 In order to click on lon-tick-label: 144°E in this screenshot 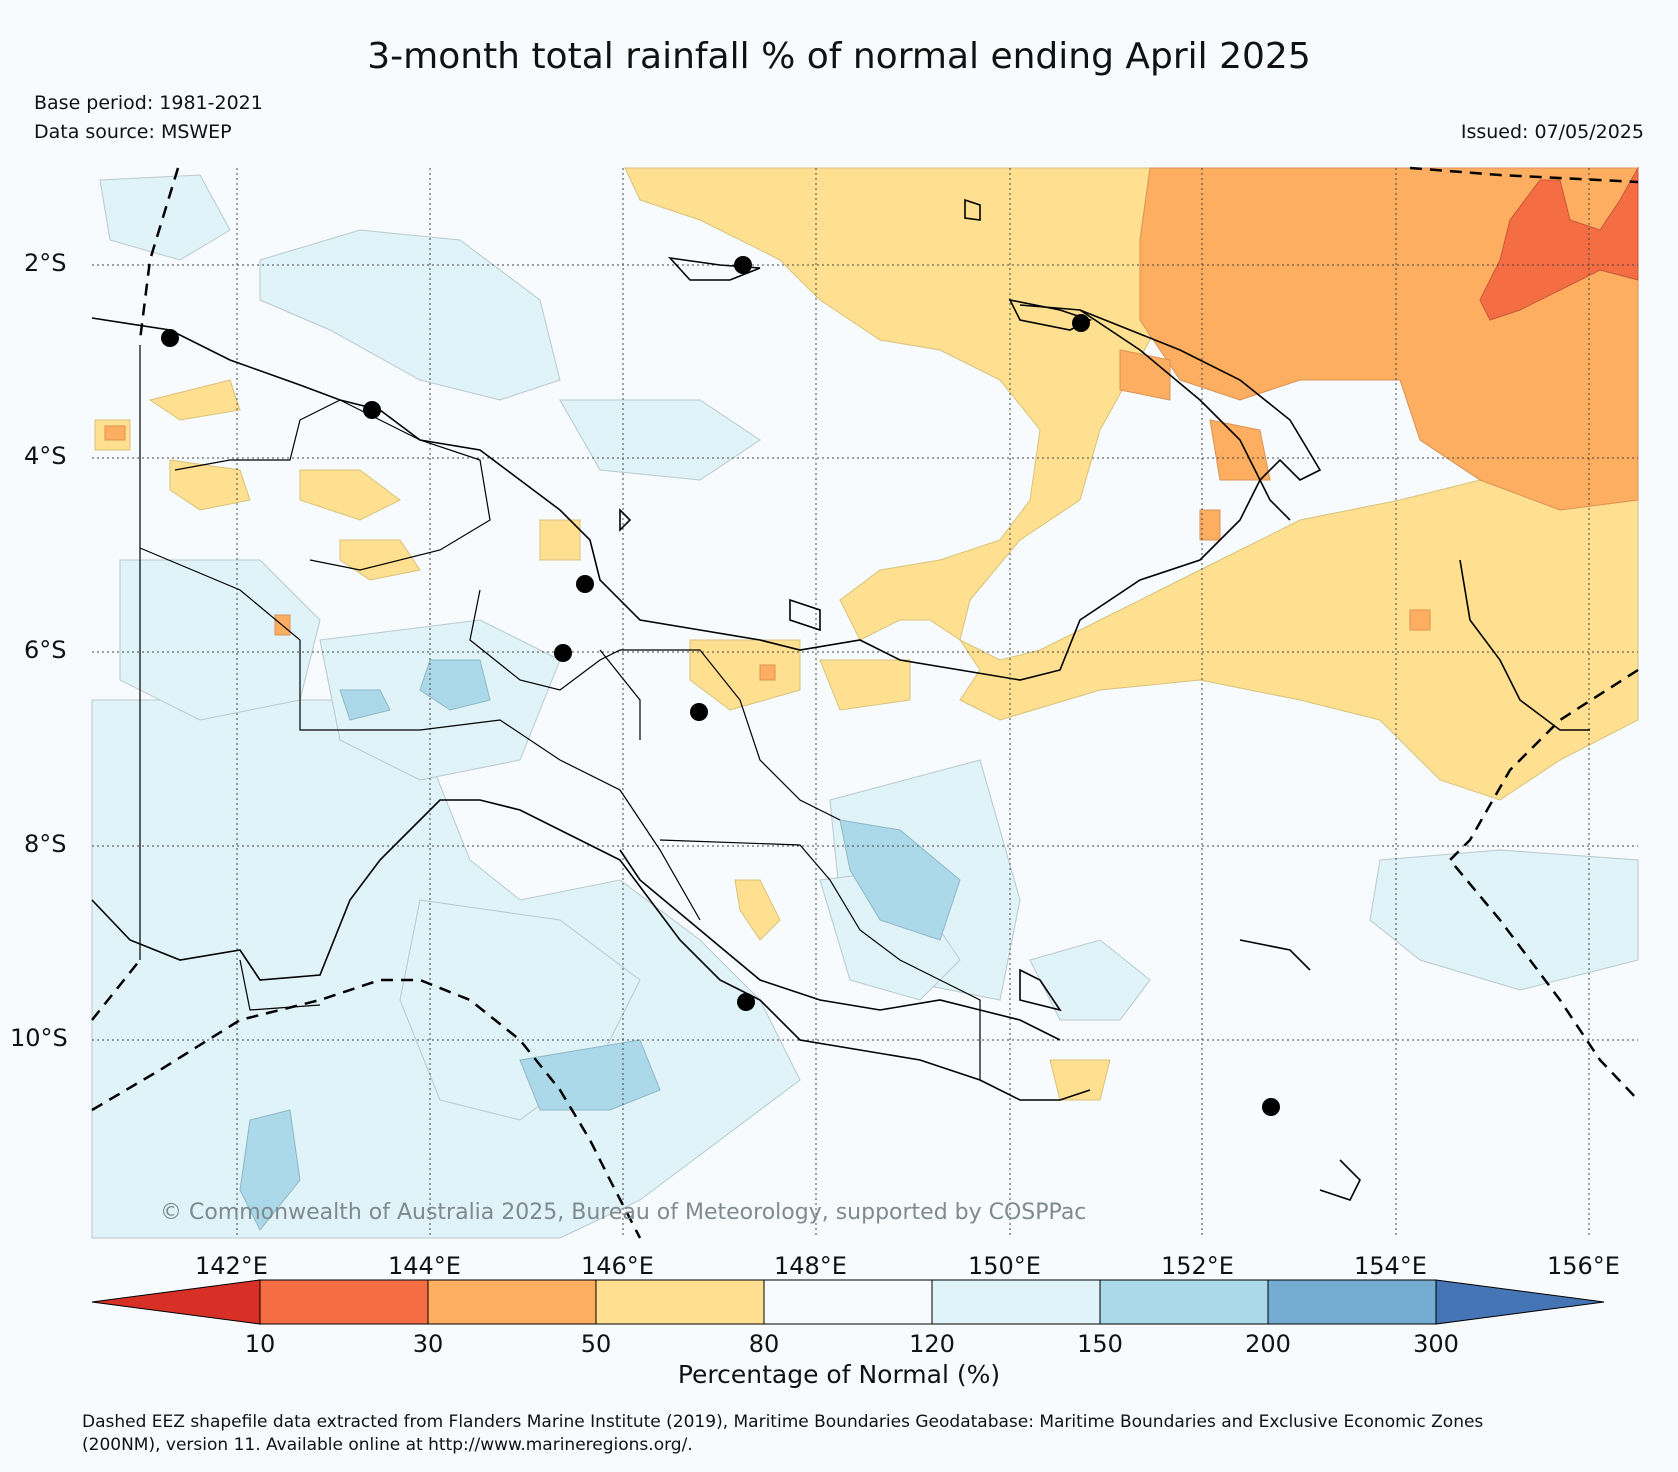, I will do `click(424, 1266)`.